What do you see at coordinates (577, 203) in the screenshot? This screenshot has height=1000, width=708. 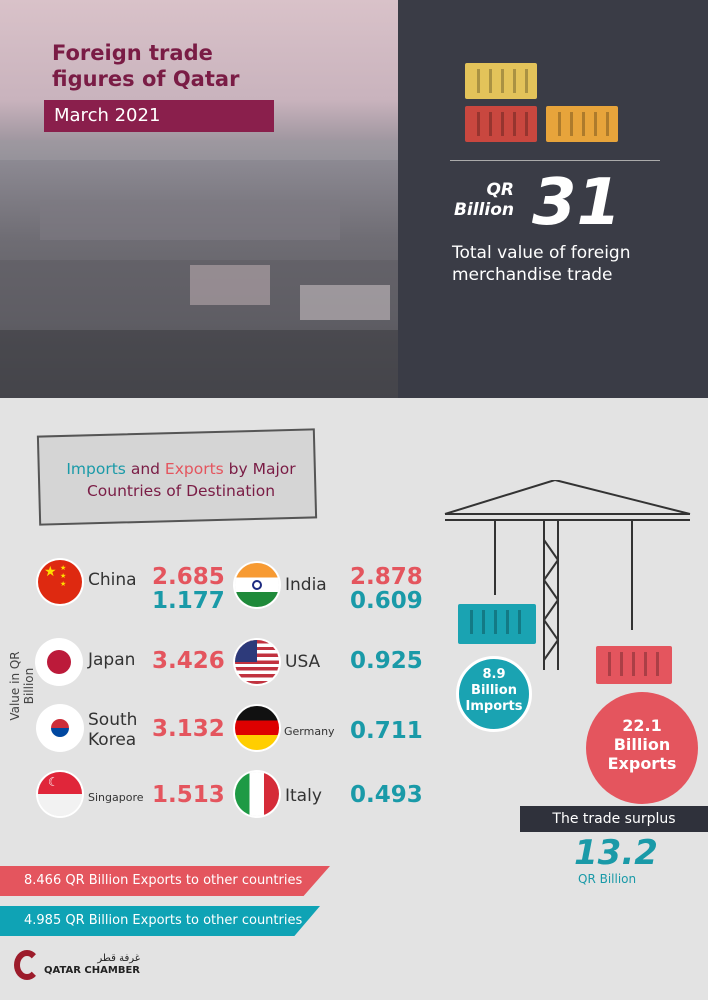 I see `total-value: 31` at bounding box center [577, 203].